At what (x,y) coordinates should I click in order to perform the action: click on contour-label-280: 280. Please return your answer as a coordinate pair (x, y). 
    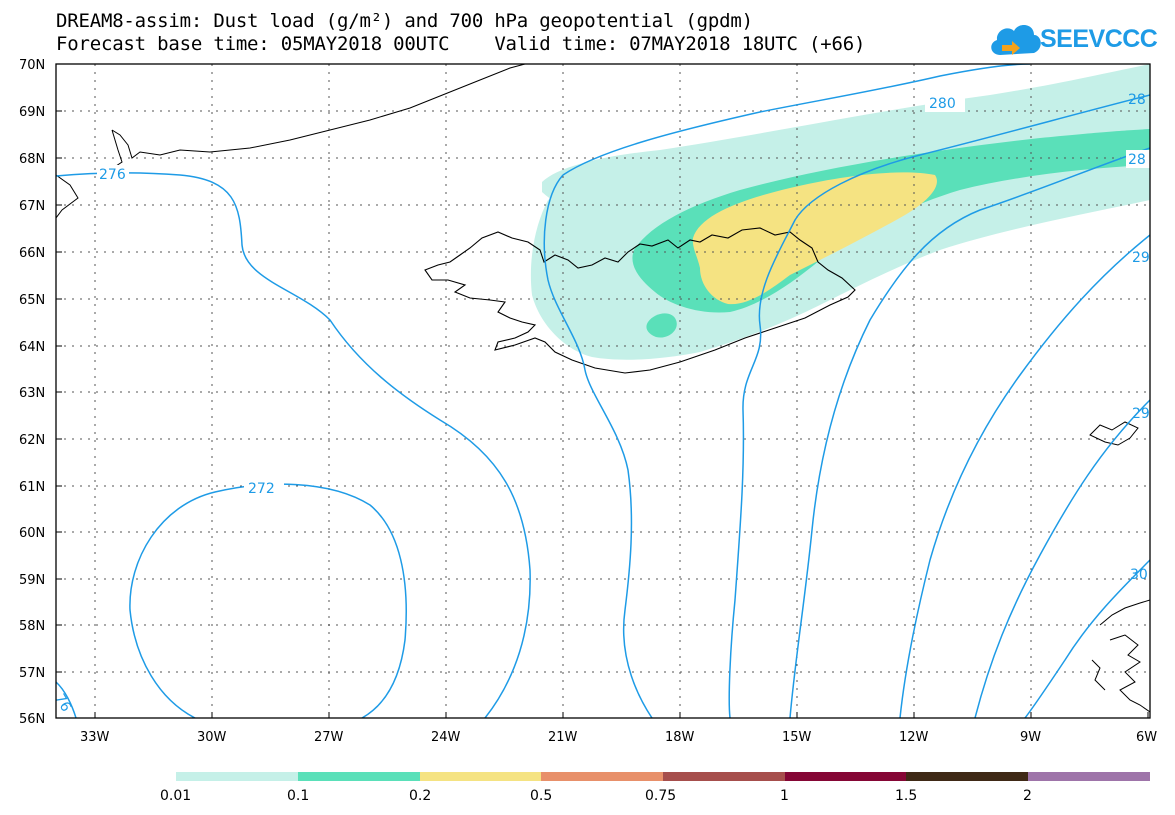
    Looking at the image, I should click on (942, 104).